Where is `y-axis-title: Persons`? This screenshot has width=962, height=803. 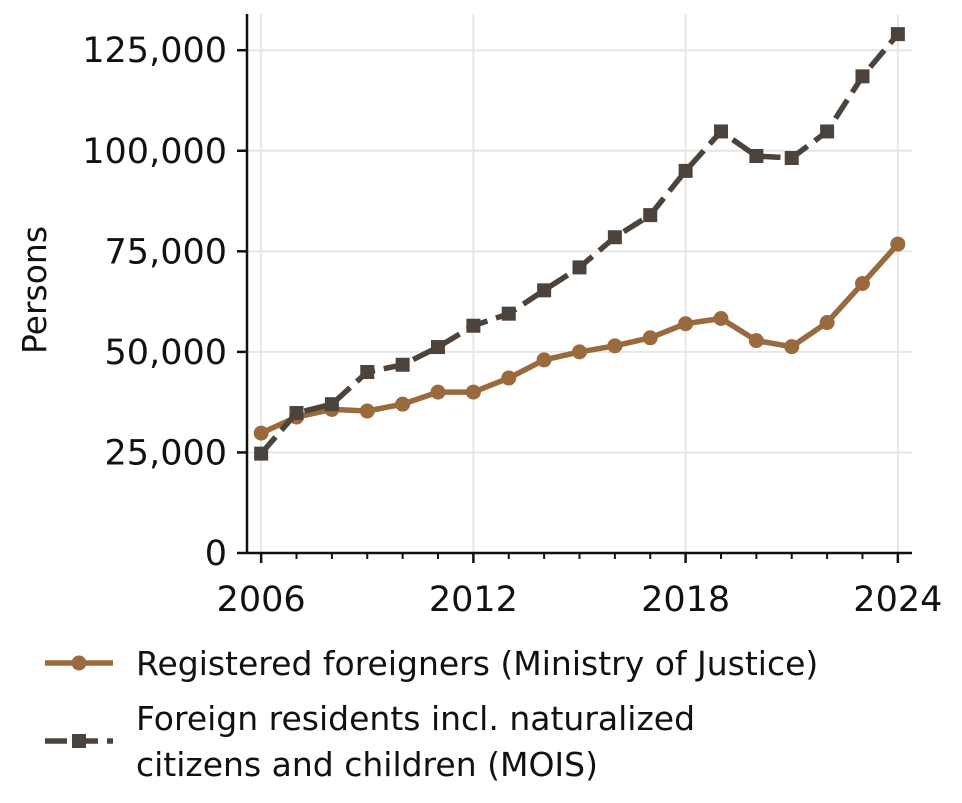
y-axis-title: Persons is located at coordinates (34, 290).